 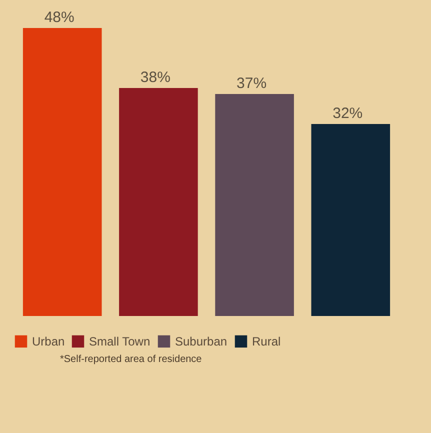 What do you see at coordinates (347, 113) in the screenshot?
I see `data-label: 32%` at bounding box center [347, 113].